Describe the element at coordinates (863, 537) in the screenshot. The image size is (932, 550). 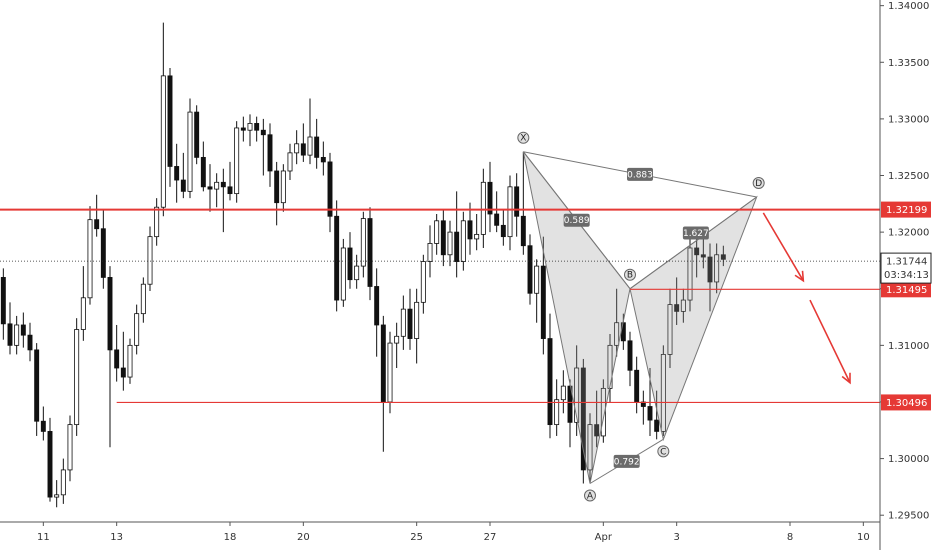
I see `time-tick-label: 10` at that location.